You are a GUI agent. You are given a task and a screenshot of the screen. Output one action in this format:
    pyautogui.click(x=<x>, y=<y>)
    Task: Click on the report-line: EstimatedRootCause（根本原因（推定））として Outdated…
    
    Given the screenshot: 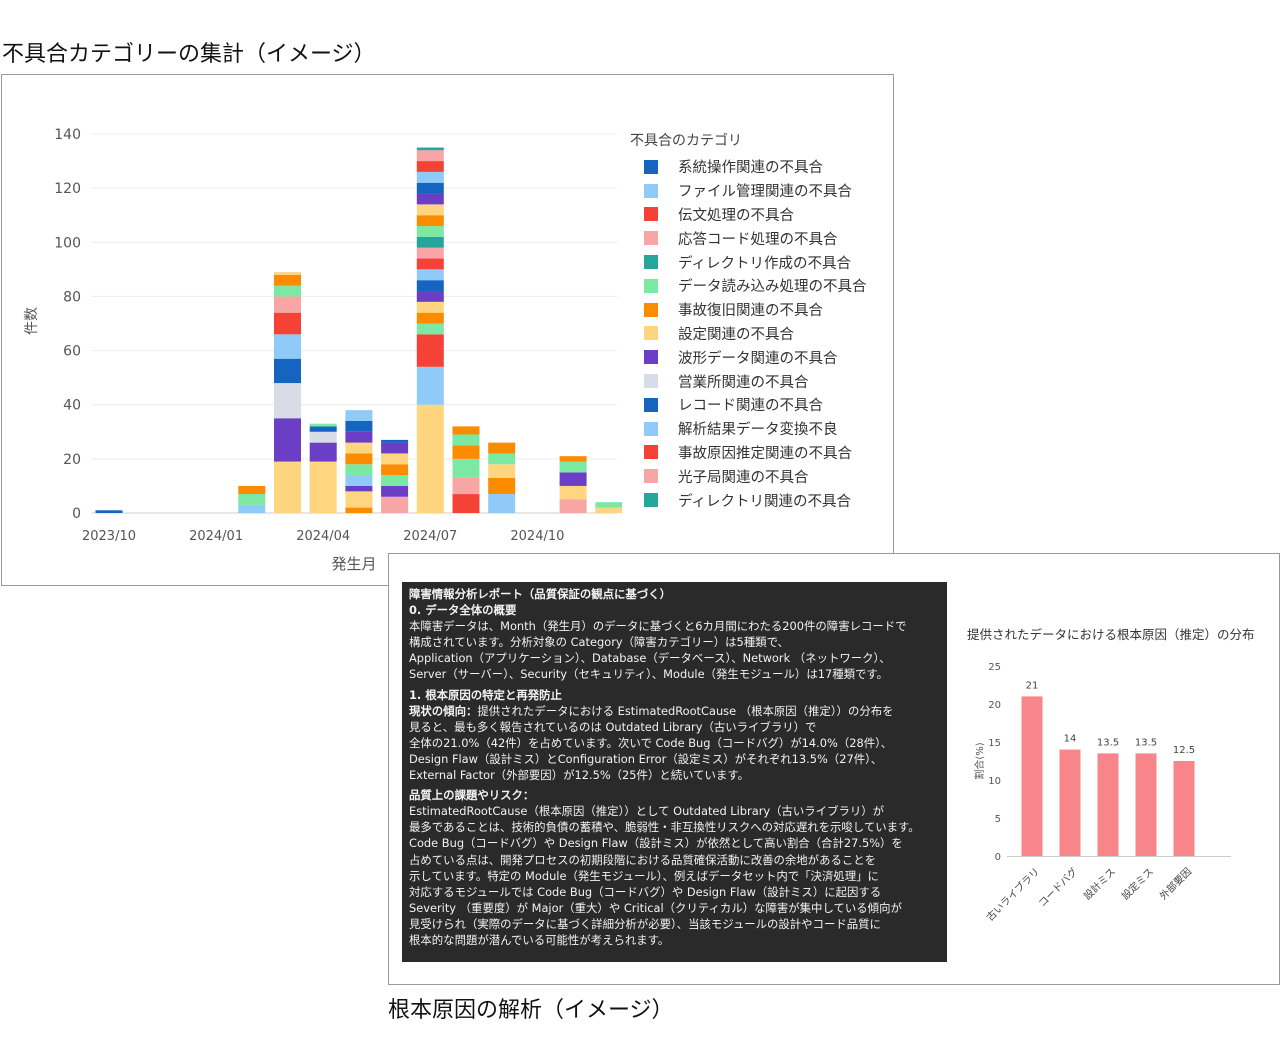 What is the action you would take?
    pyautogui.click(x=647, y=811)
    